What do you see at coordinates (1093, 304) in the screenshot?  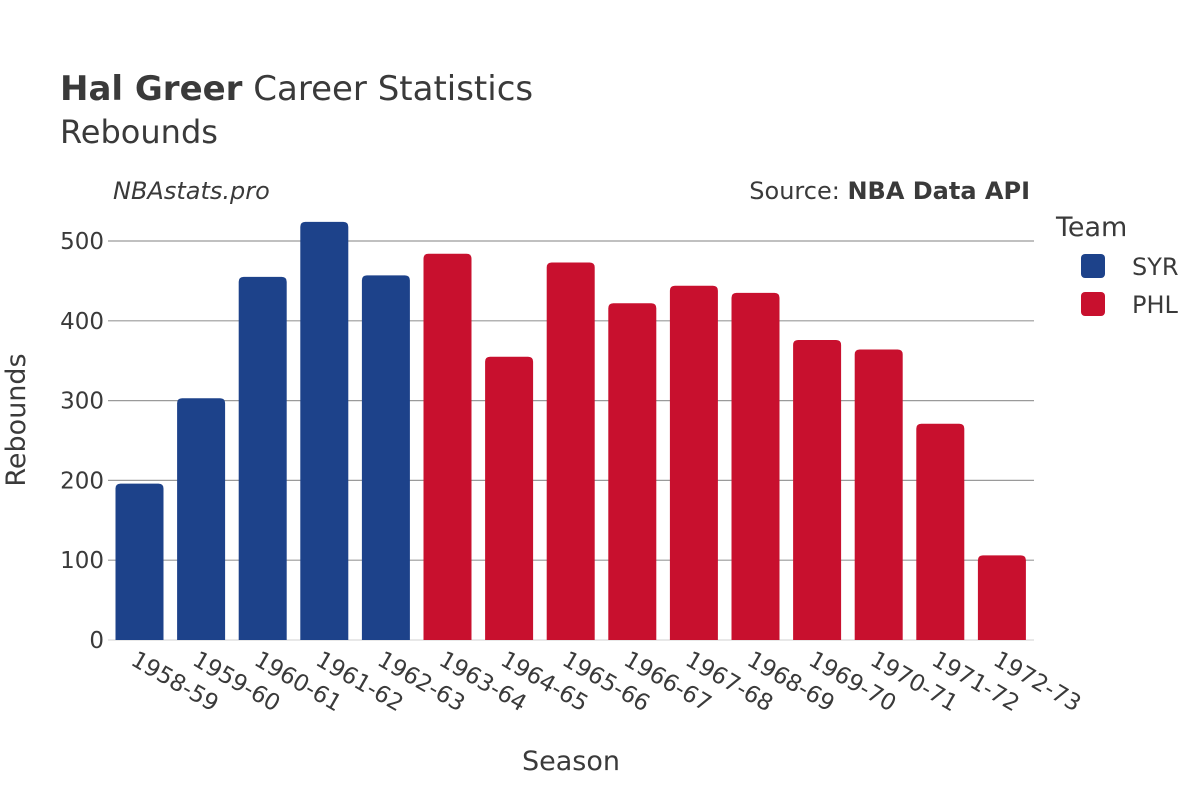 I see `legend-swatch-phl` at bounding box center [1093, 304].